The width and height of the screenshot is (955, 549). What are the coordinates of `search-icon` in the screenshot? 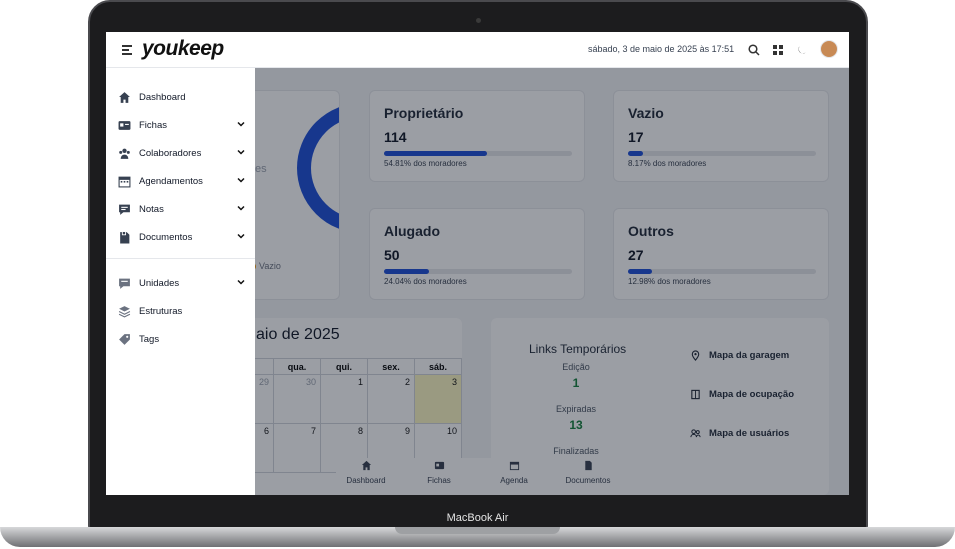 It's located at (754, 50).